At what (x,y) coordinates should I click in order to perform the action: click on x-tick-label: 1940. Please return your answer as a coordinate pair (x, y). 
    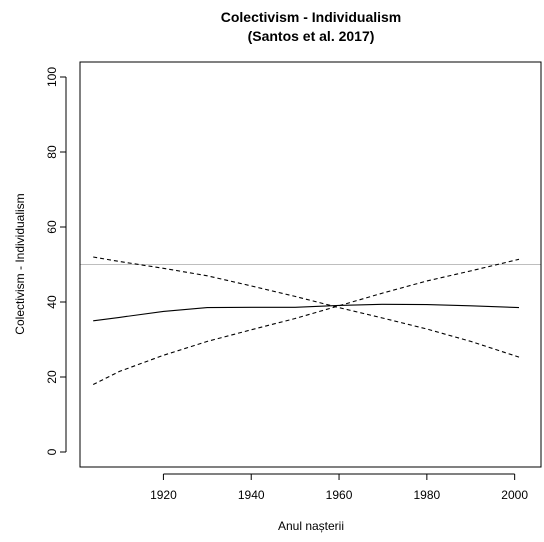
    Looking at the image, I should click on (251, 495).